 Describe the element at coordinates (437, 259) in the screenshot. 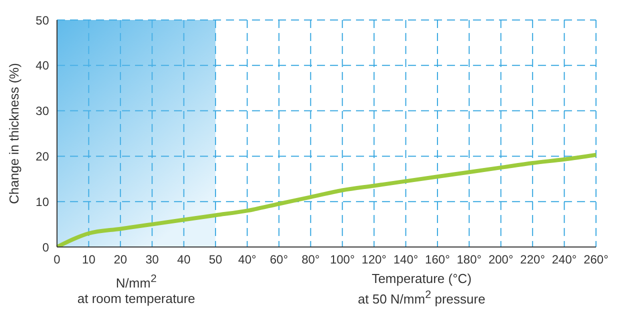

I see `x-tick-label: 160°` at that location.